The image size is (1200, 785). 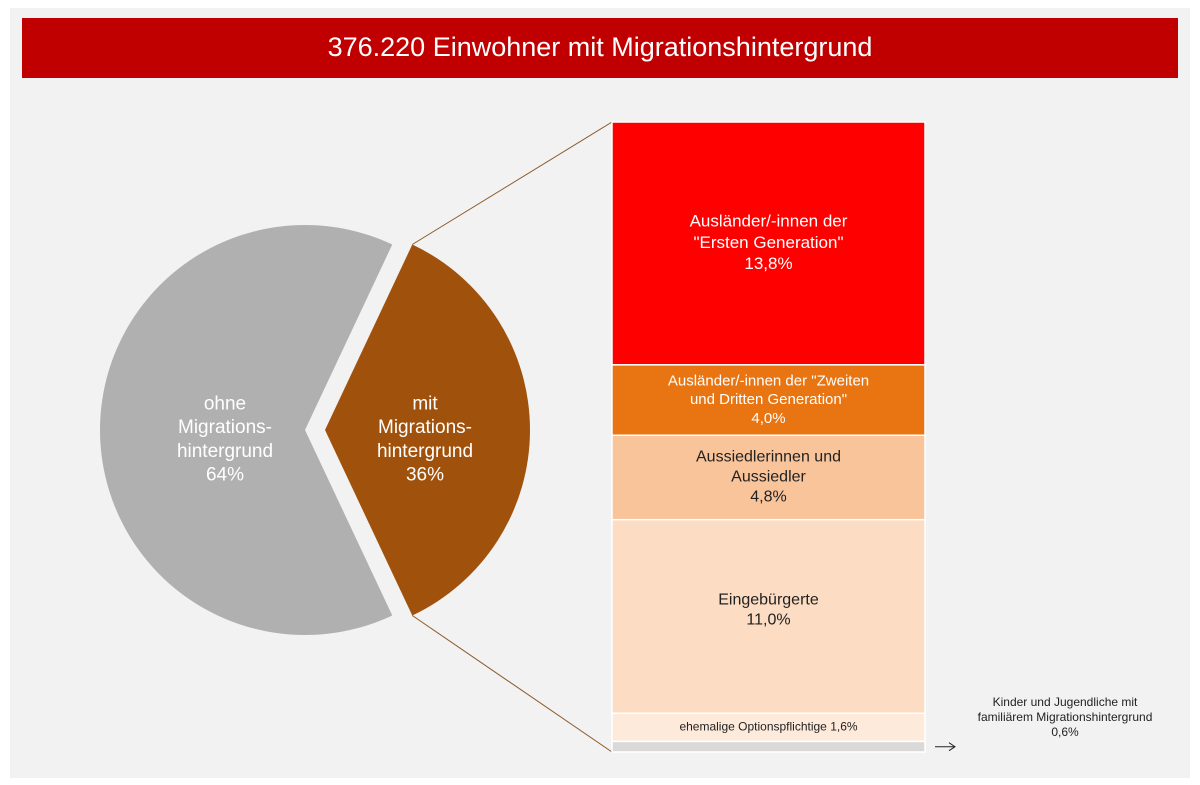 I want to click on pie-label: 36%, so click(x=425, y=475).